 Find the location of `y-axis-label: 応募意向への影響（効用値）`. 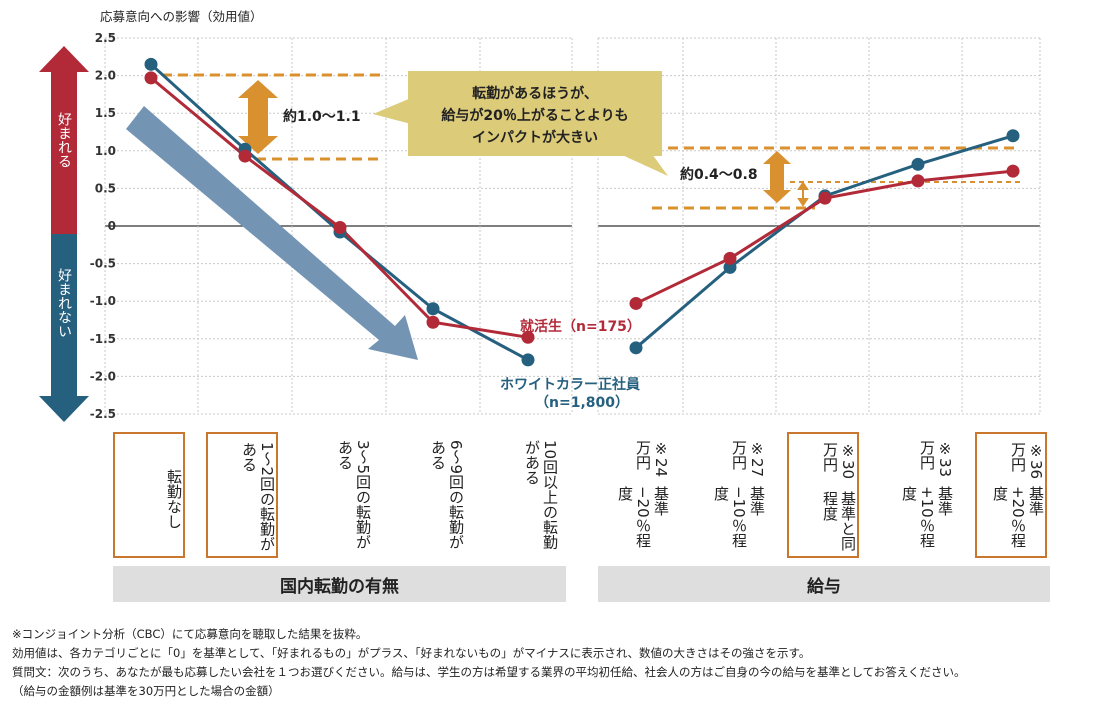

y-axis-label: 応募意向への影響（効用値） is located at coordinates (181, 16).